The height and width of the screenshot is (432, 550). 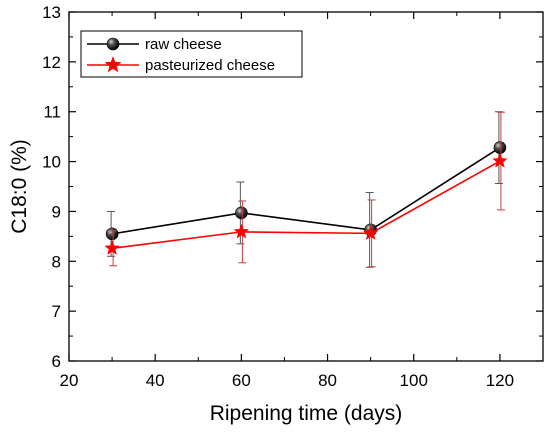 What do you see at coordinates (306, 413) in the screenshot?
I see `x-axis-title: Ripening time (days)` at bounding box center [306, 413].